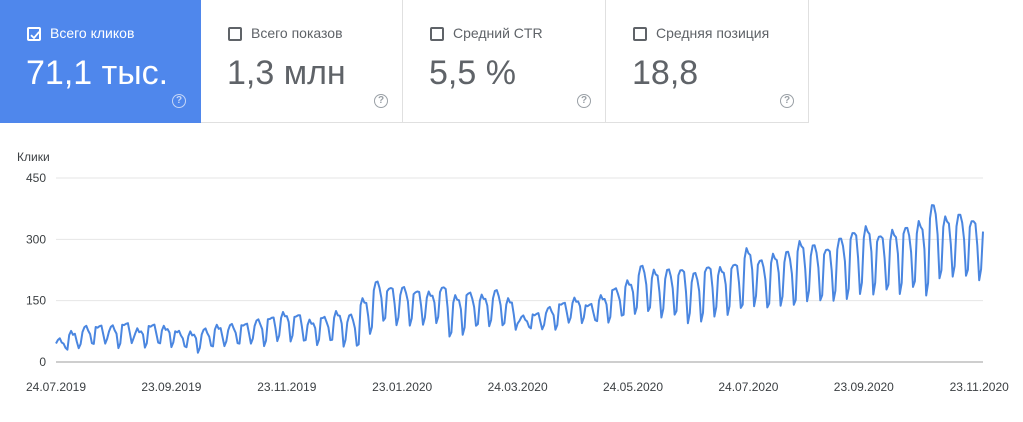 The width and height of the screenshot is (1023, 422). Describe the element at coordinates (864, 387) in the screenshot. I see `x-tick-label: 23.09.2020` at that location.